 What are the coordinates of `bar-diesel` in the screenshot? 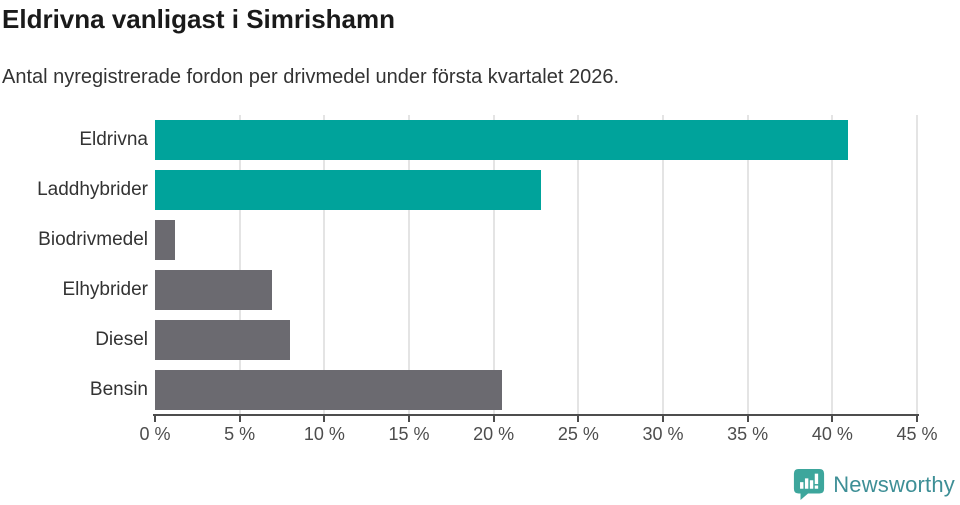 It's located at (223, 340).